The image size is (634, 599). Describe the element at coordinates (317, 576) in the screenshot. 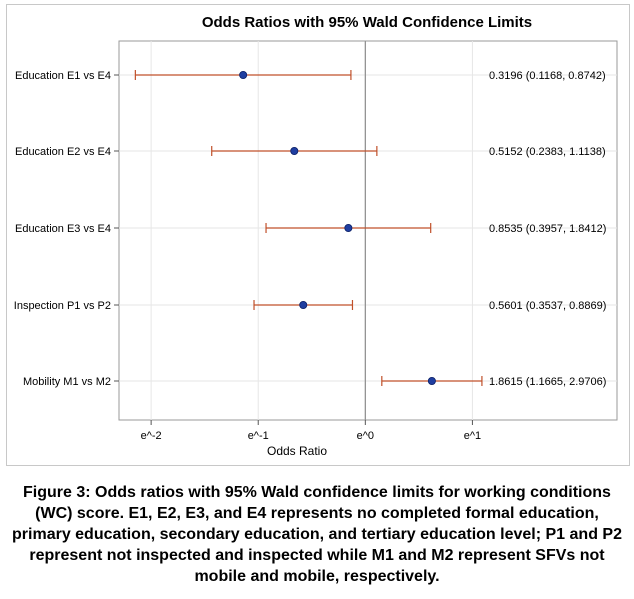

I see `caption-line: mobile and mobile, respectively.` at that location.